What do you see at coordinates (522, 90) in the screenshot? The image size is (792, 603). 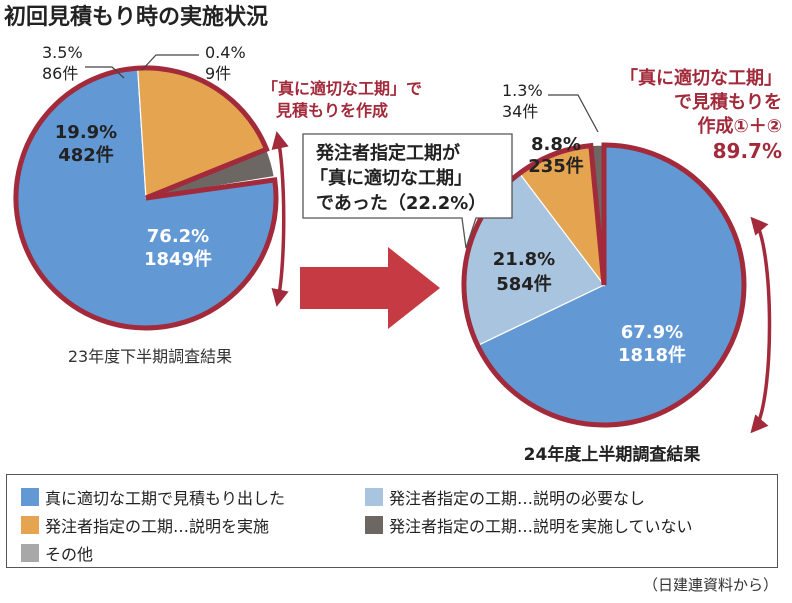 I see `label-24h1-nodoc-pct: 1.3%` at bounding box center [522, 90].